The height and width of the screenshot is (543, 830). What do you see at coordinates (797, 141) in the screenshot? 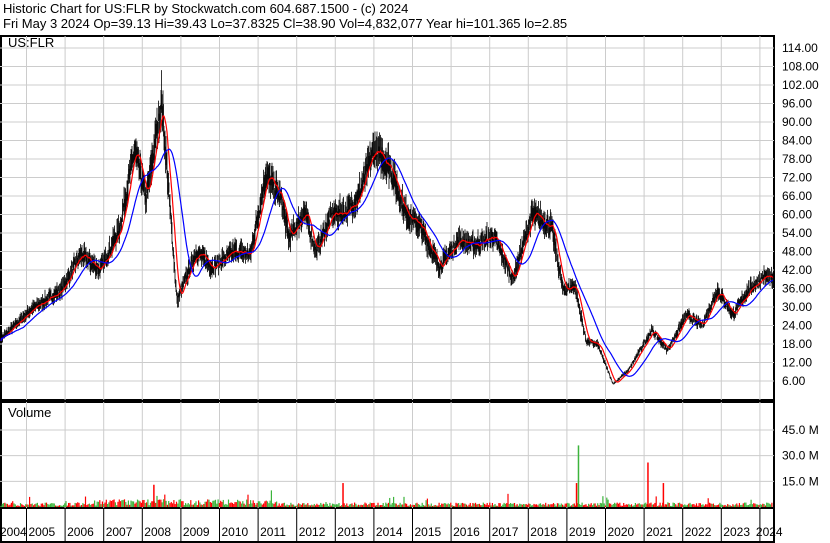
I see `price-tick-label: 84.00` at bounding box center [797, 141].